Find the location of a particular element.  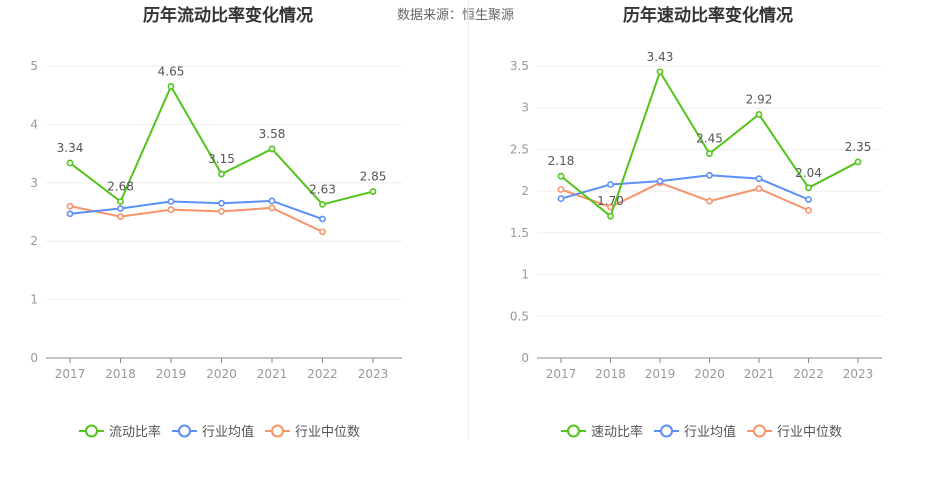

legend-label: 流动比率 is located at coordinates (135, 432).